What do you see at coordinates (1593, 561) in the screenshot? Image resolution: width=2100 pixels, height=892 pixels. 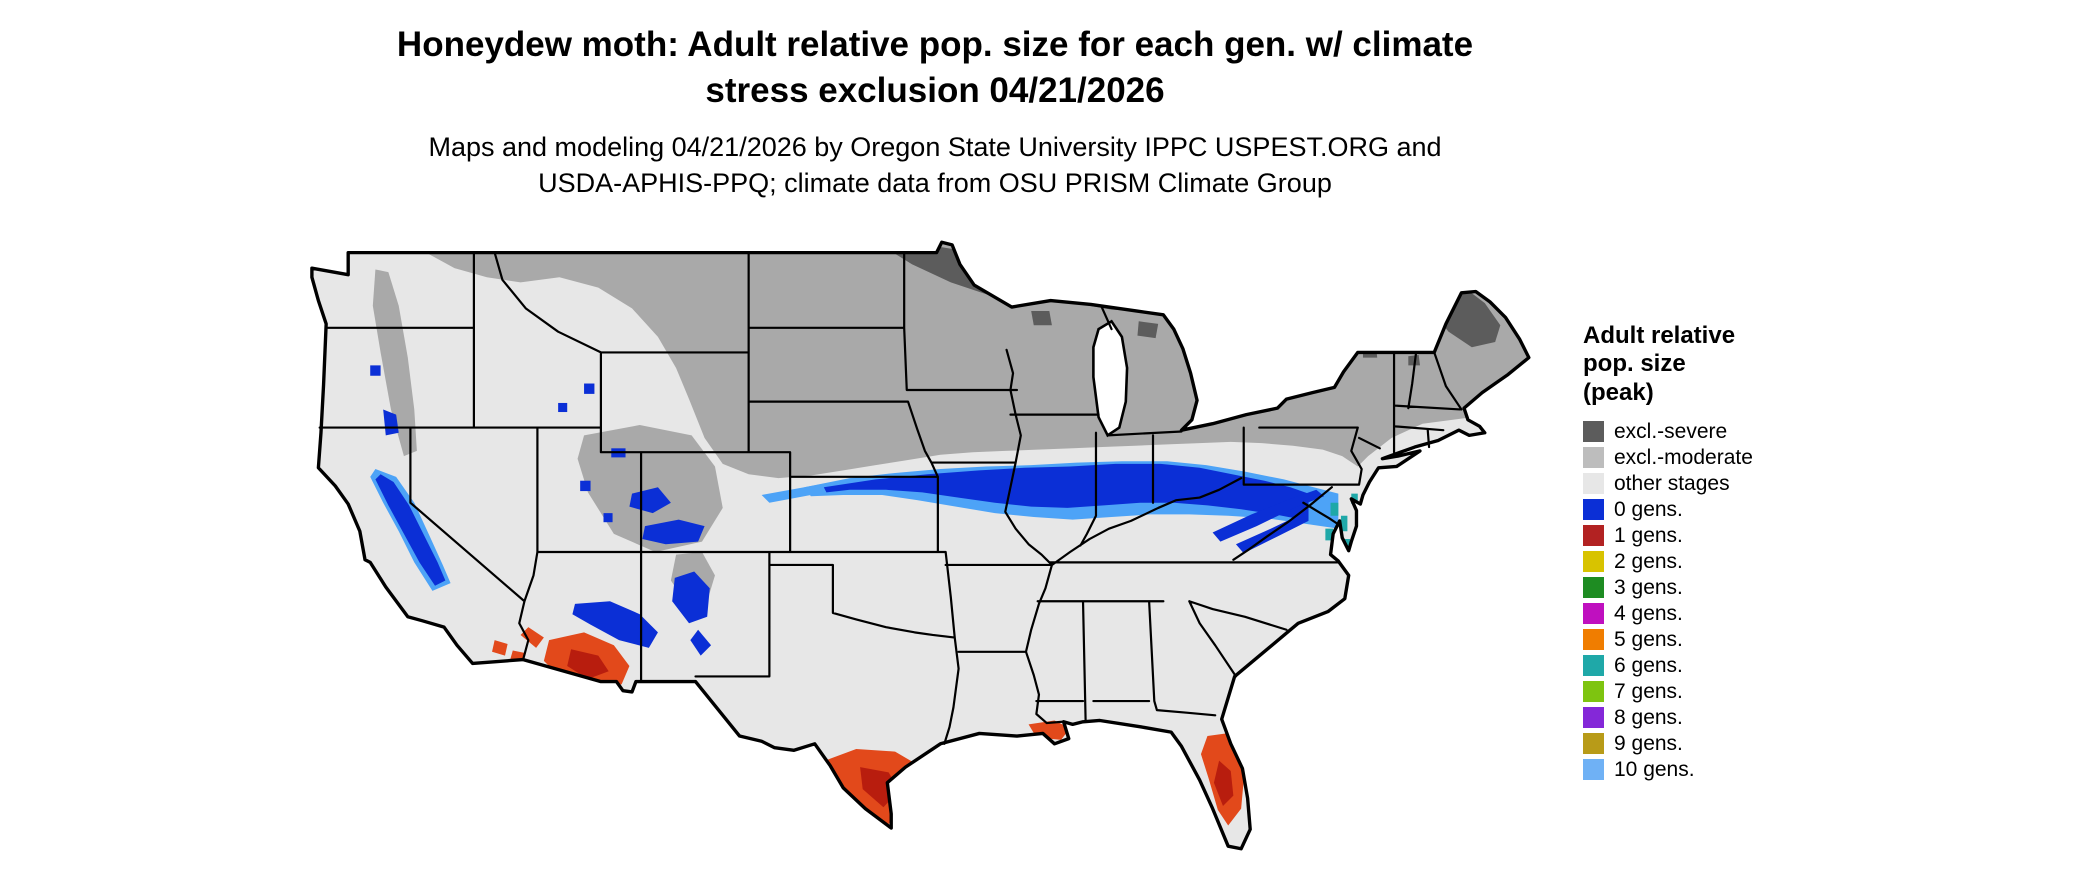 I see `legend-swatch-2-gens` at bounding box center [1593, 561].